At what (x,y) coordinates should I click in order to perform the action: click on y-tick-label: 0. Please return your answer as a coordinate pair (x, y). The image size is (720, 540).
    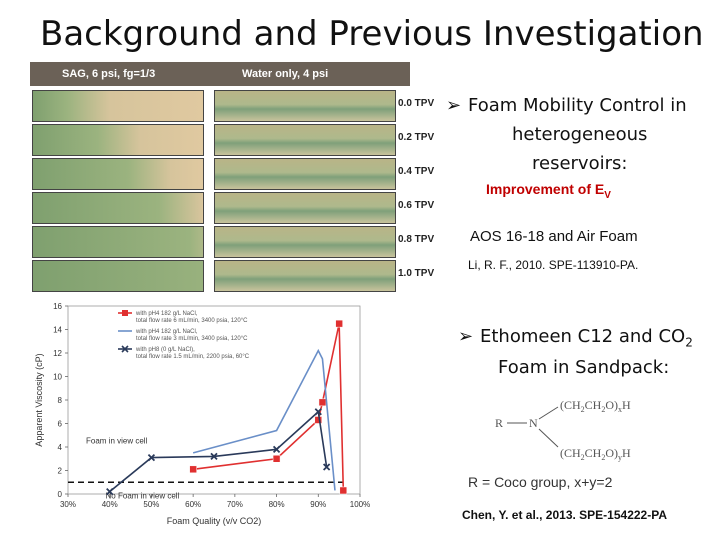
    Looking at the image, I should click on (60, 494).